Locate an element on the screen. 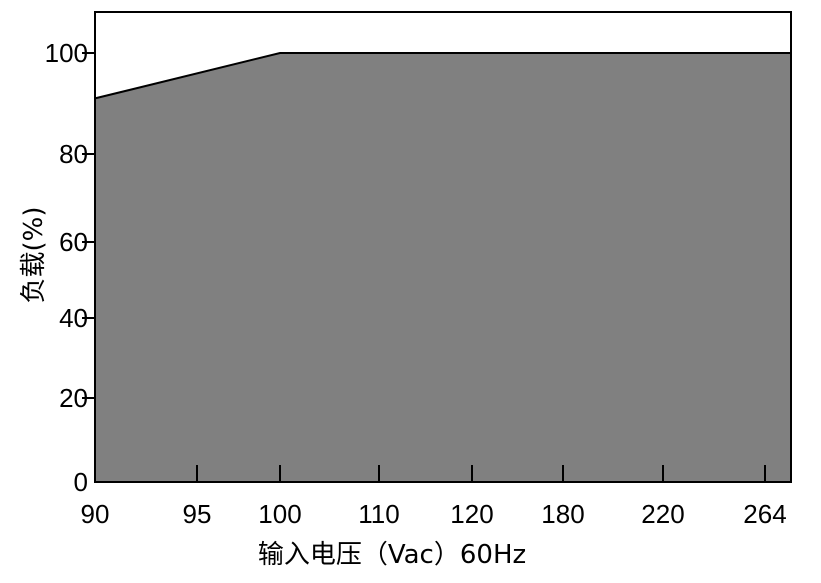  x-tick-label-180: 180 is located at coordinates (562, 514).